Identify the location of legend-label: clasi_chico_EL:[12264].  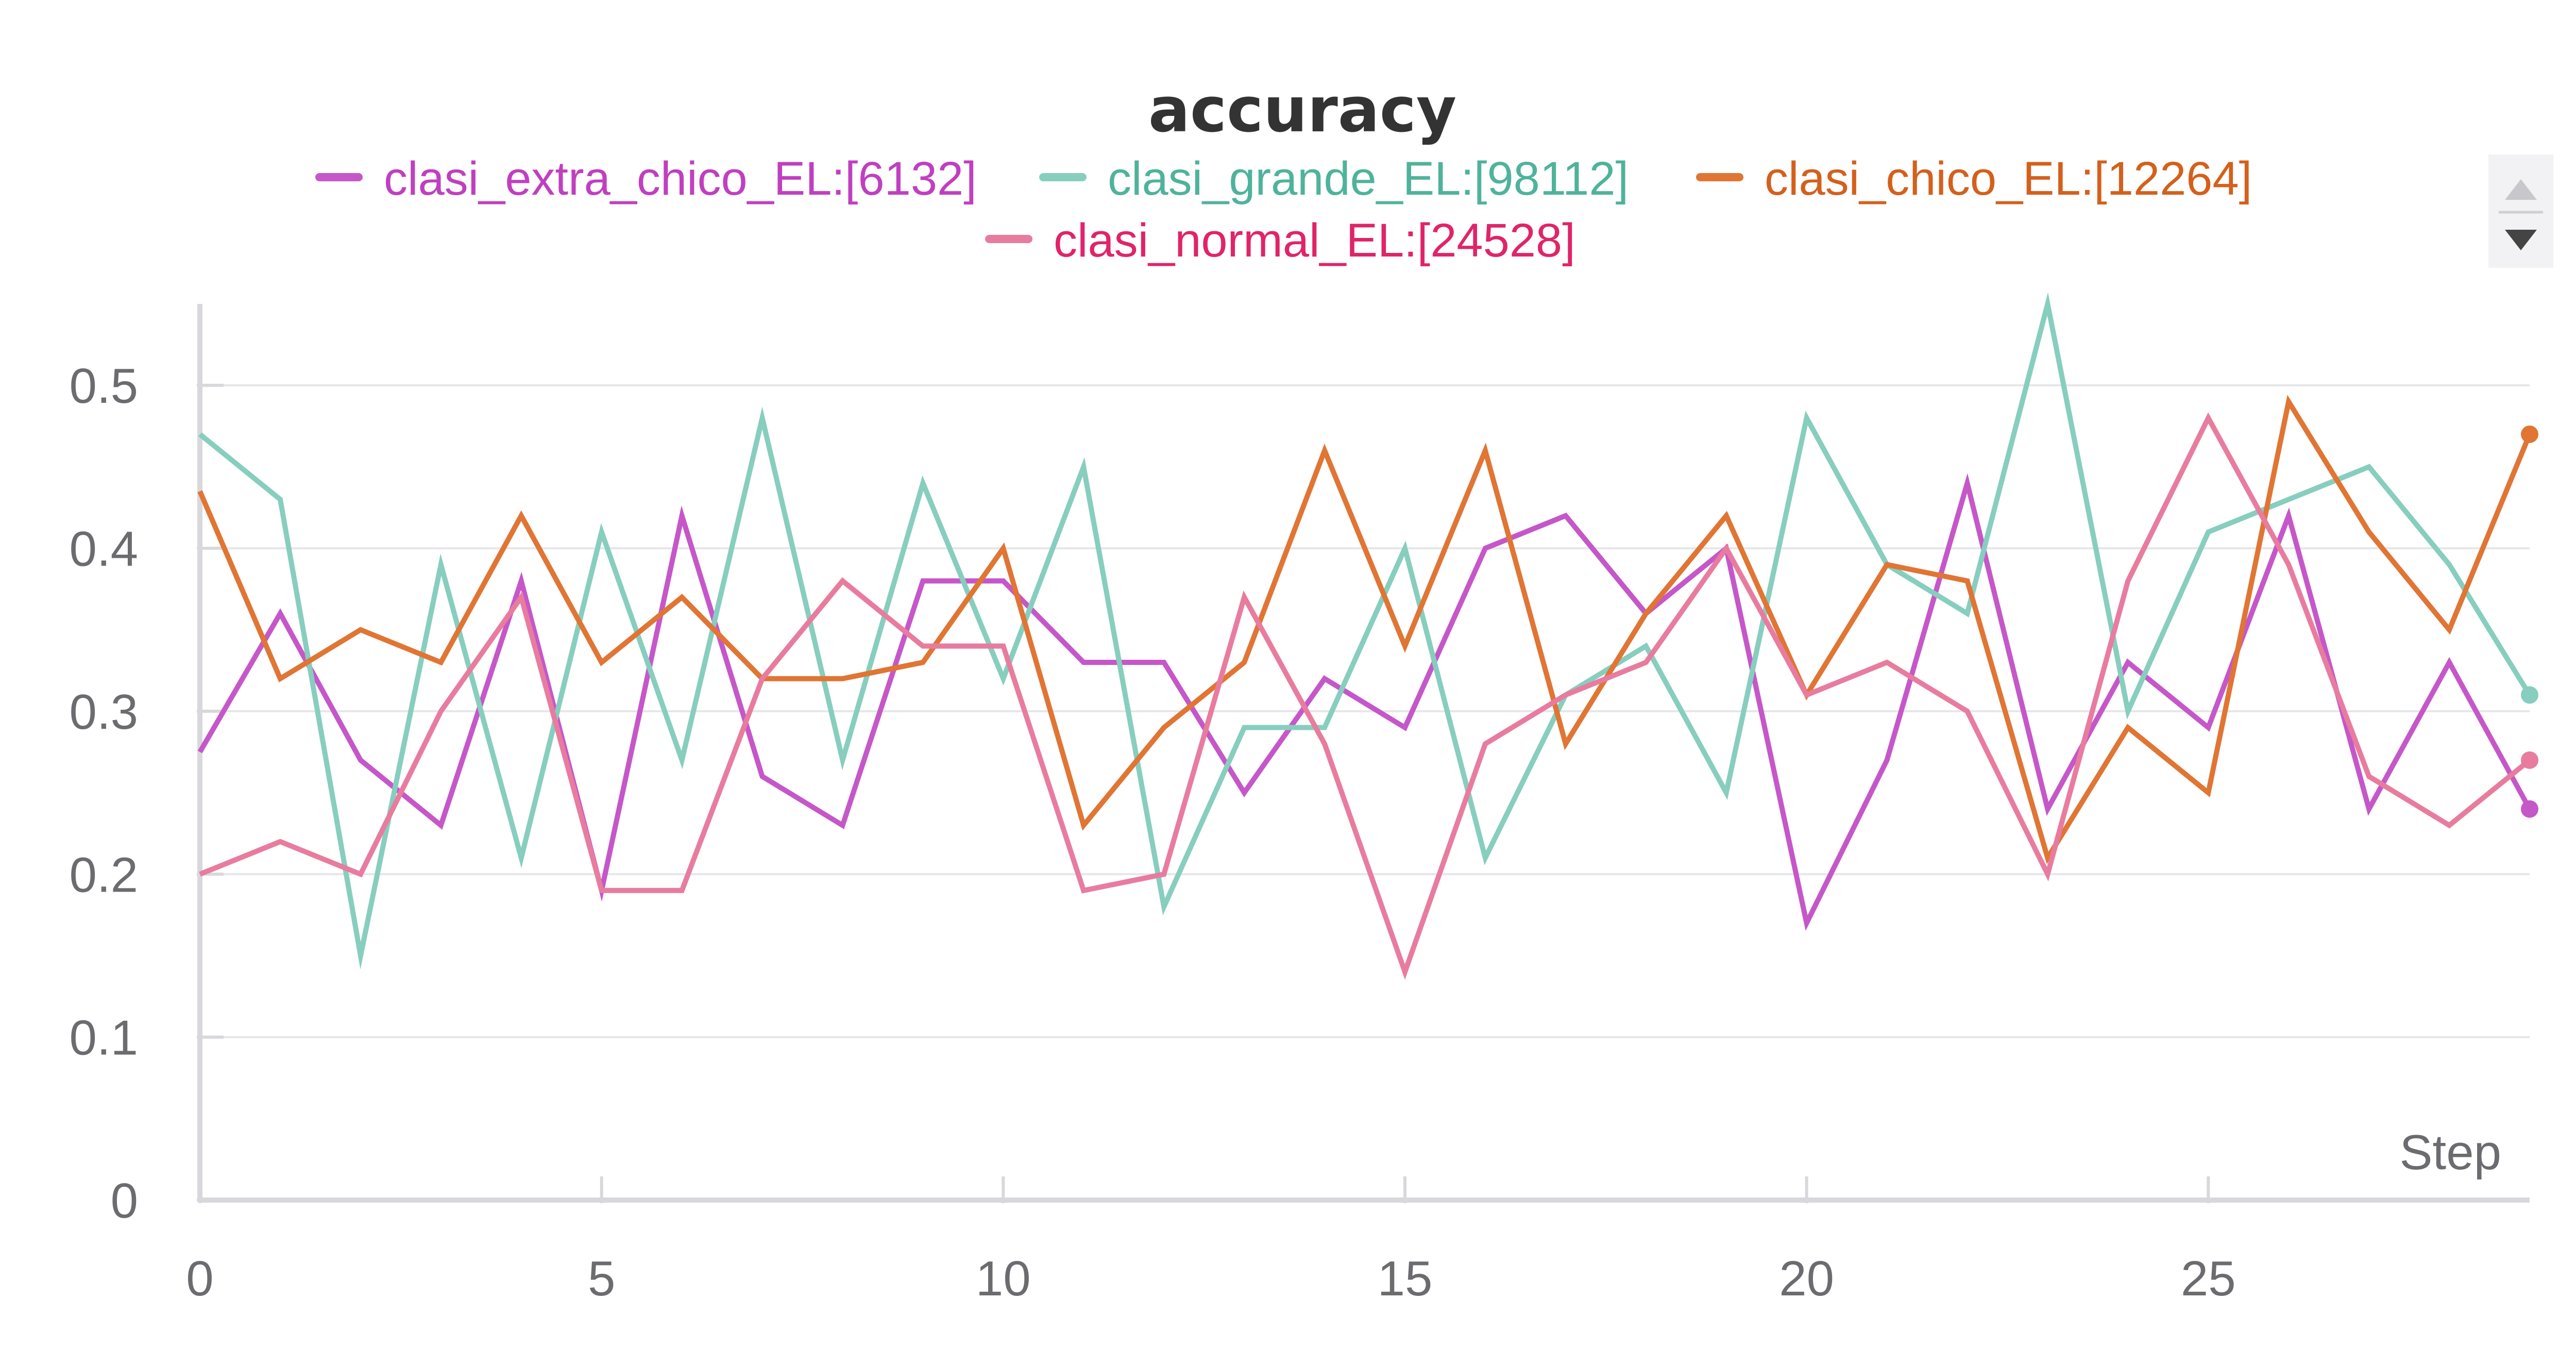
(2008, 178).